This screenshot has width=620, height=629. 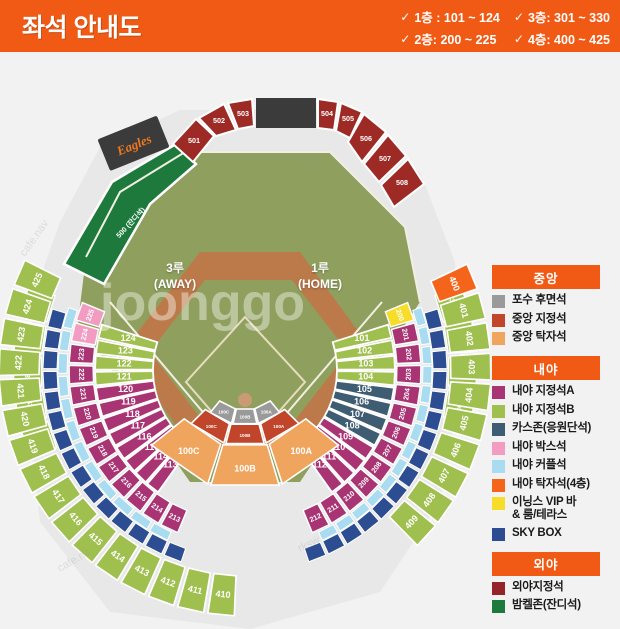 I want to click on section-116: 116, so click(x=144, y=438).